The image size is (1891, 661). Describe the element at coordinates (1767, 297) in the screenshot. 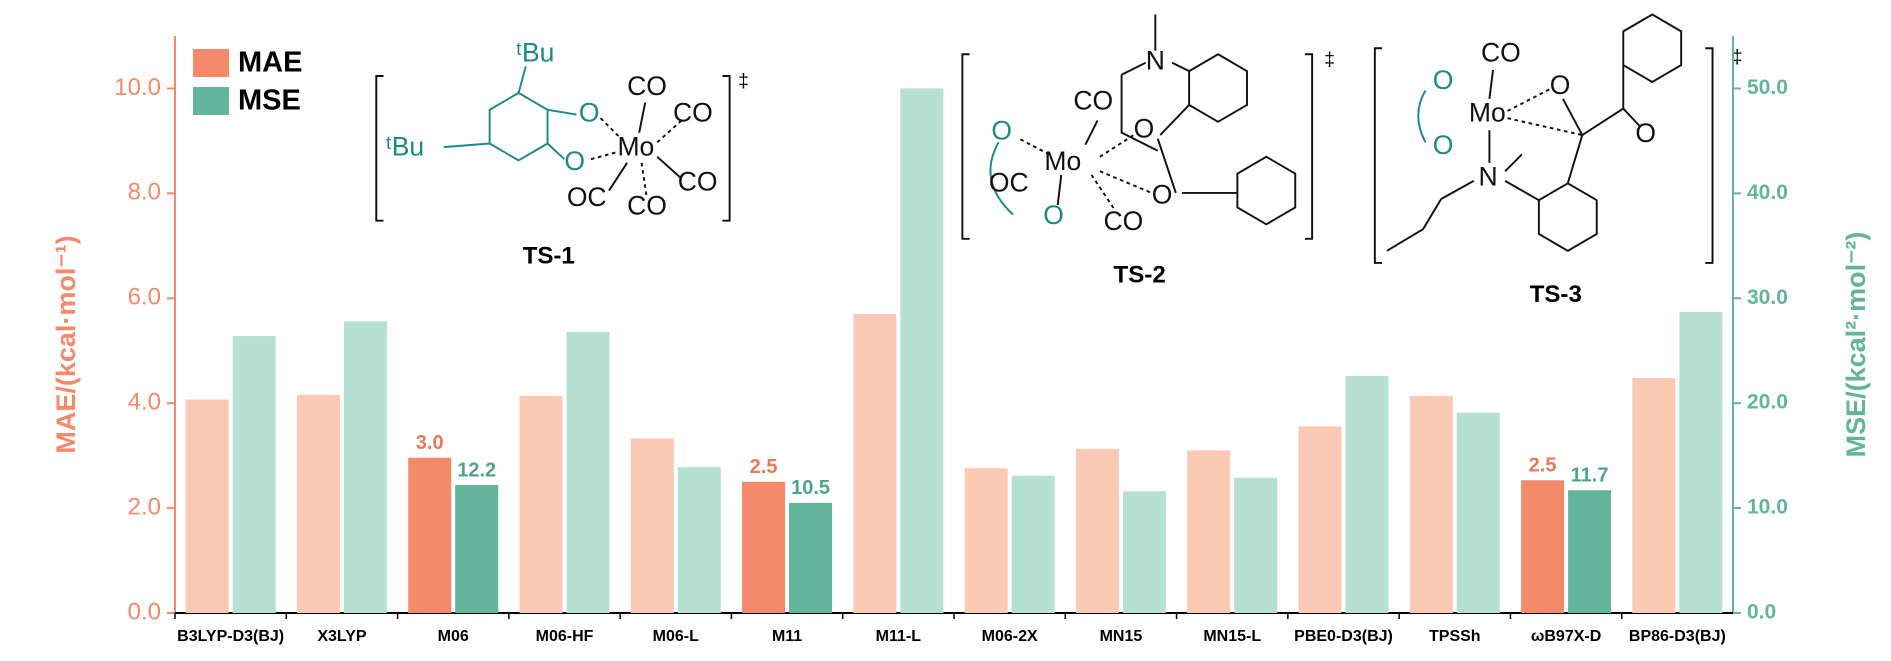

I see `y2-tick-label: 30.0` at that location.